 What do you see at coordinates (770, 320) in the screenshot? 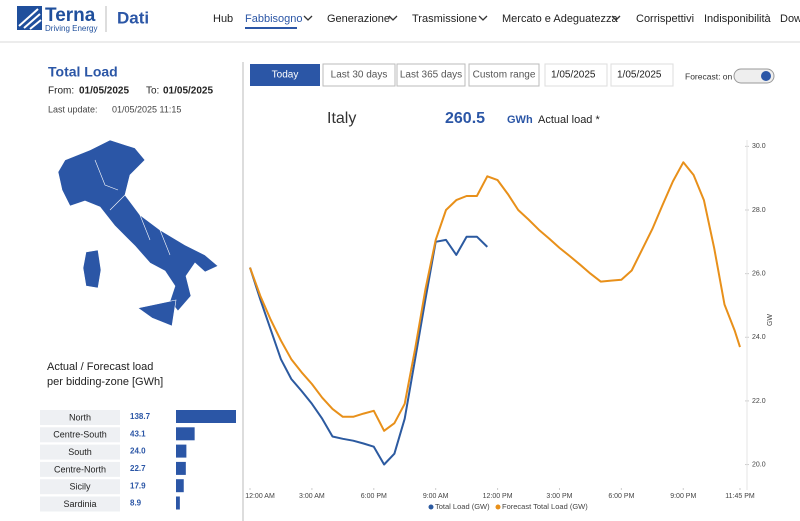
I see `y-axis-label: GW` at bounding box center [770, 320].